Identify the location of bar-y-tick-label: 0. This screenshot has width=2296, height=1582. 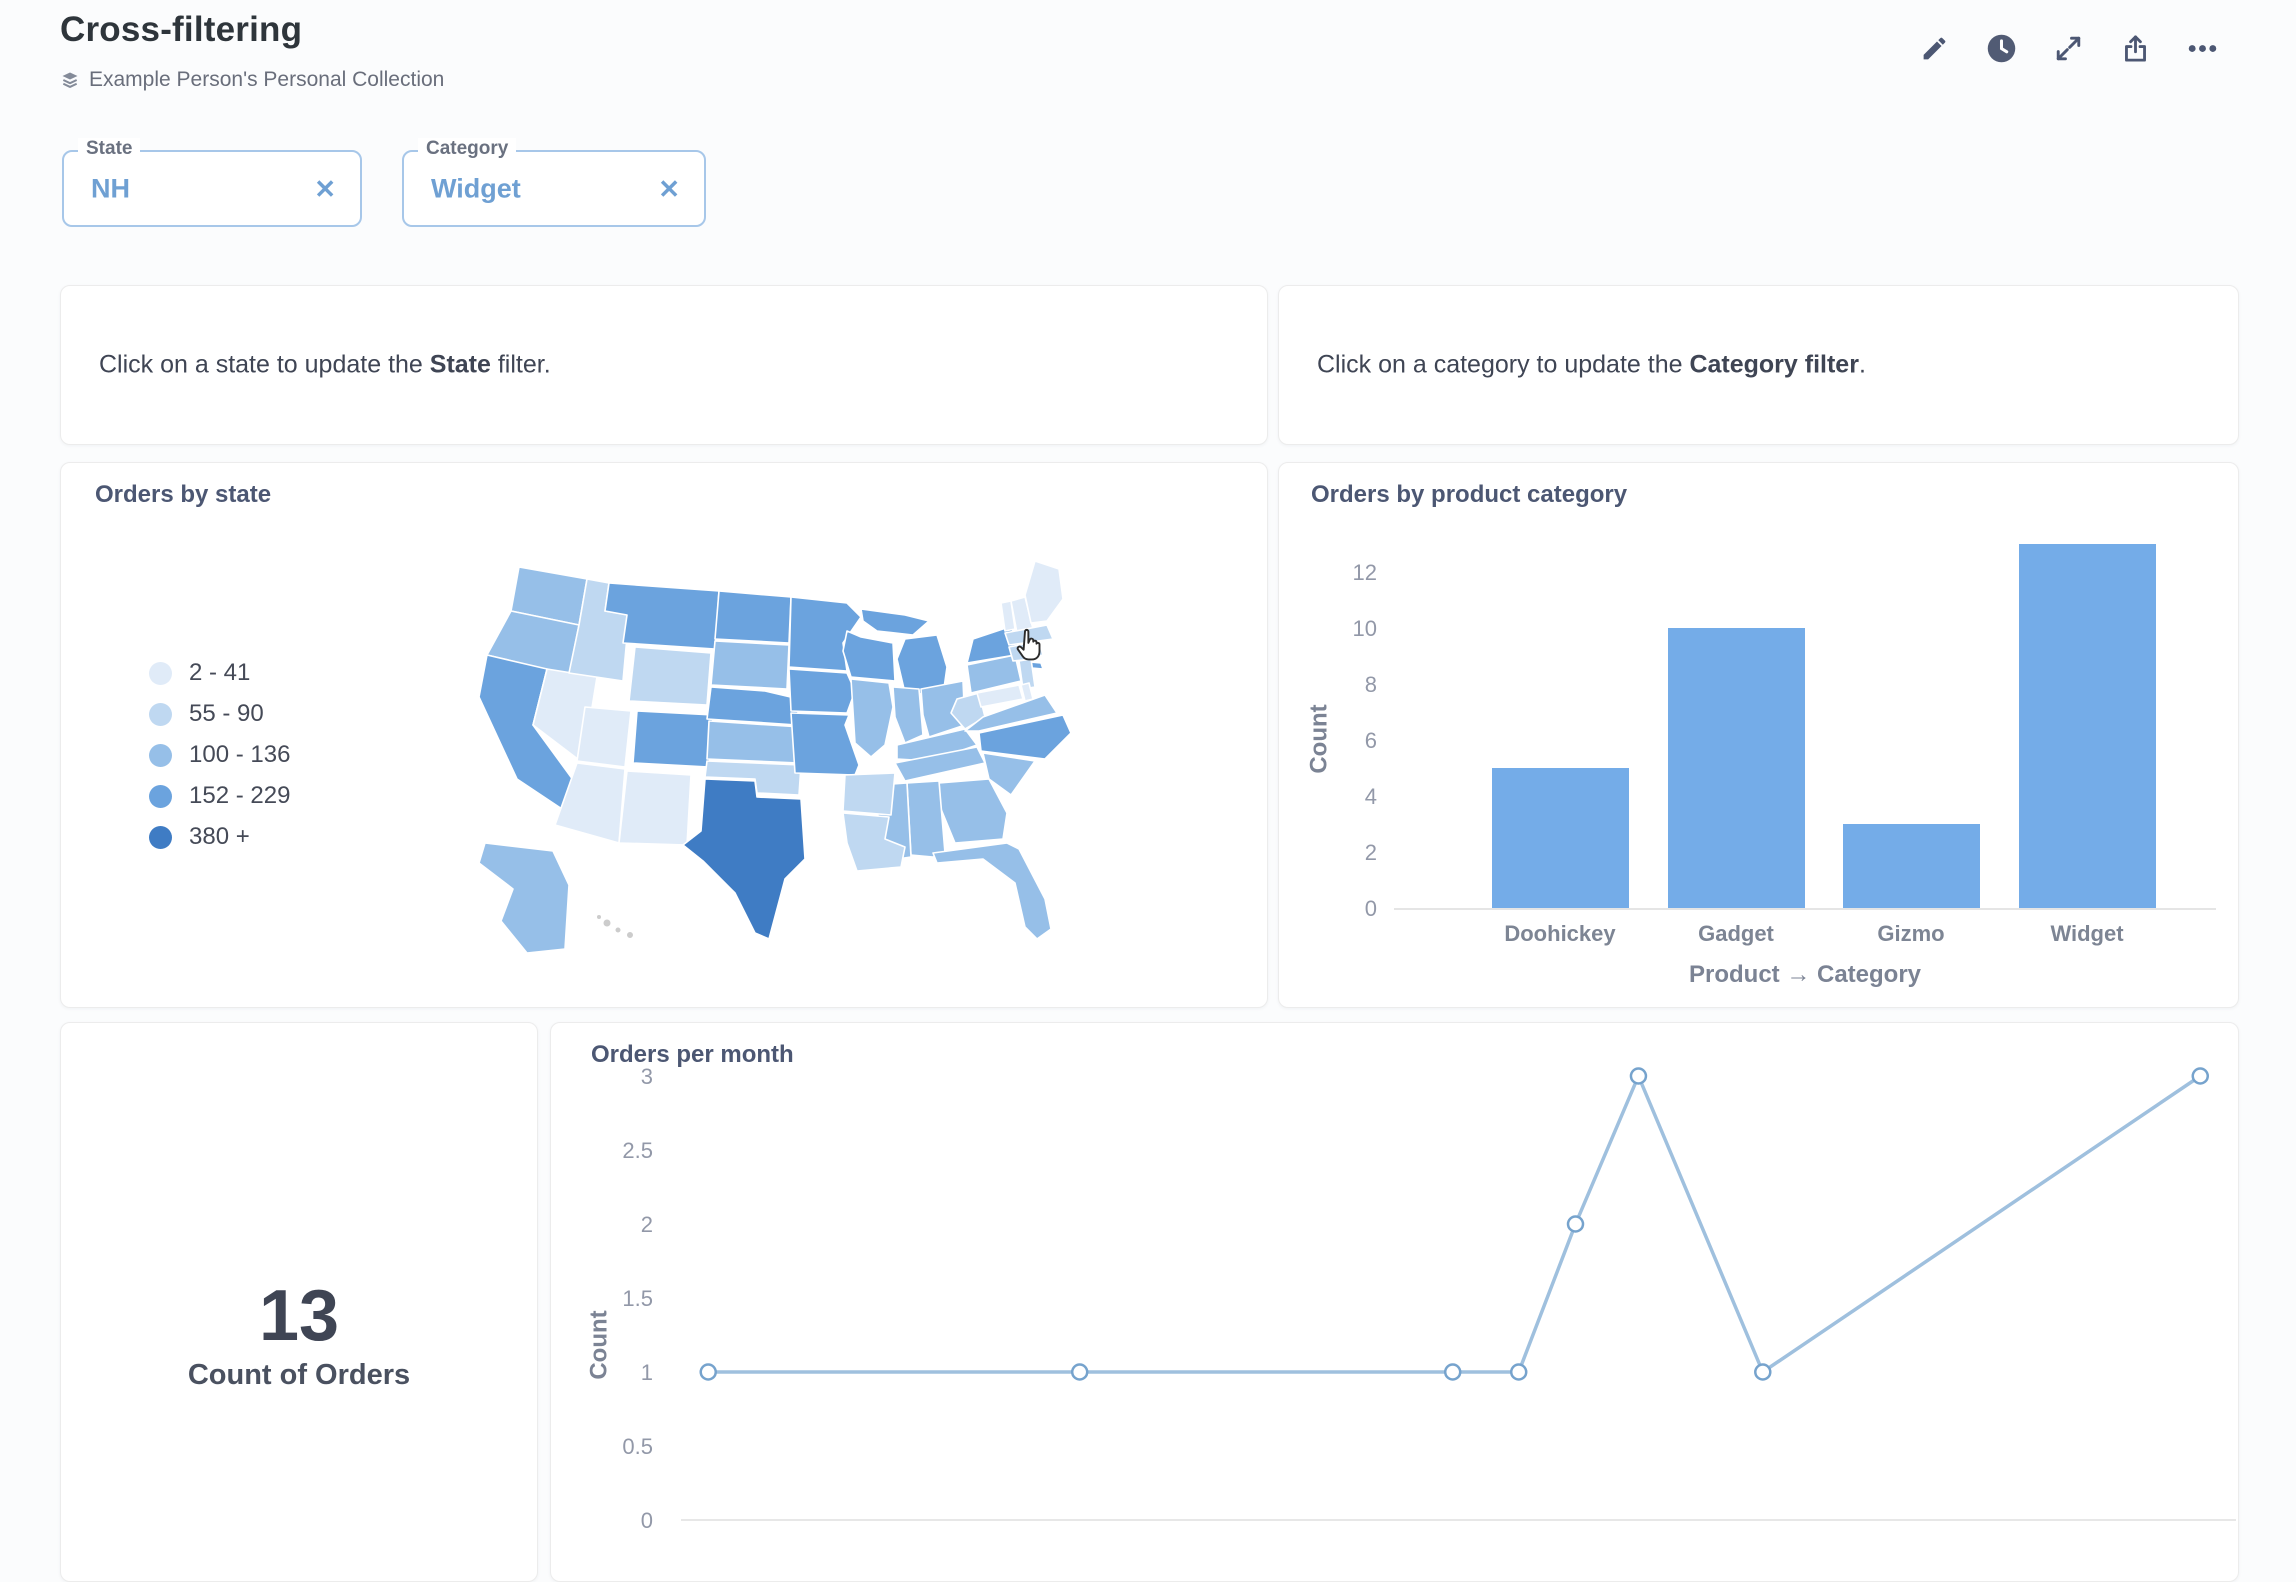
(1370, 908).